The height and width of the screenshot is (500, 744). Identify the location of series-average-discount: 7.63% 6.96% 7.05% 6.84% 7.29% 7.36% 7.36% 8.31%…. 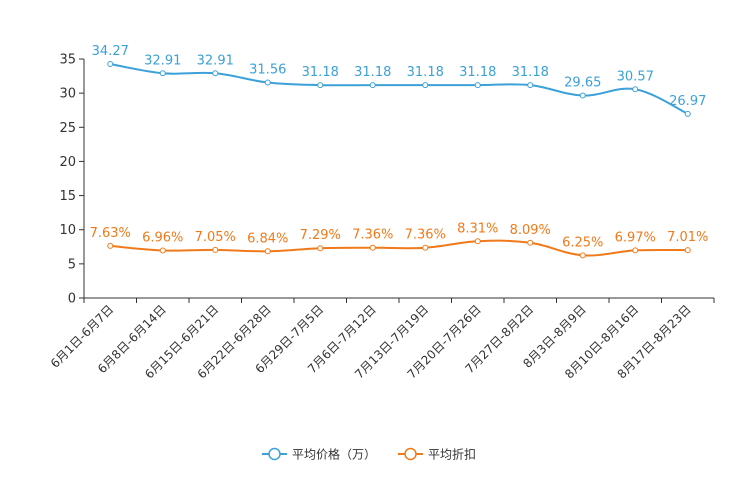
(399, 240).